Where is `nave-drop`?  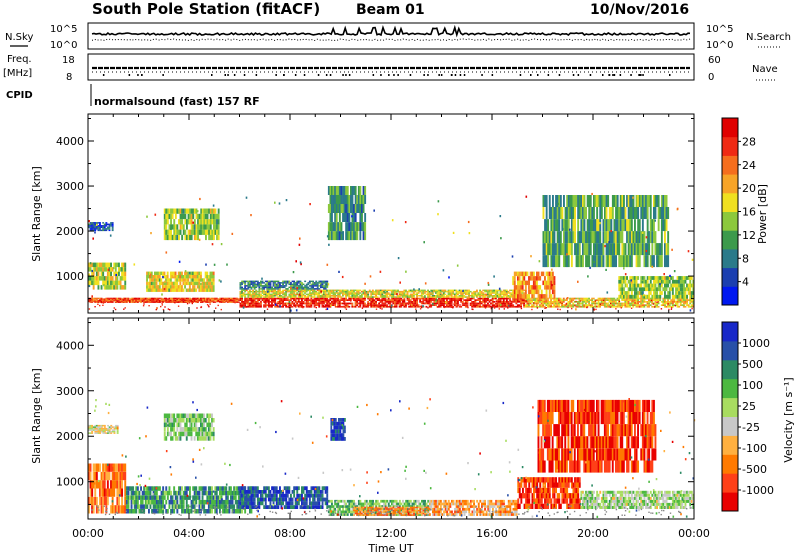 nave-drop is located at coordinates (304, 75).